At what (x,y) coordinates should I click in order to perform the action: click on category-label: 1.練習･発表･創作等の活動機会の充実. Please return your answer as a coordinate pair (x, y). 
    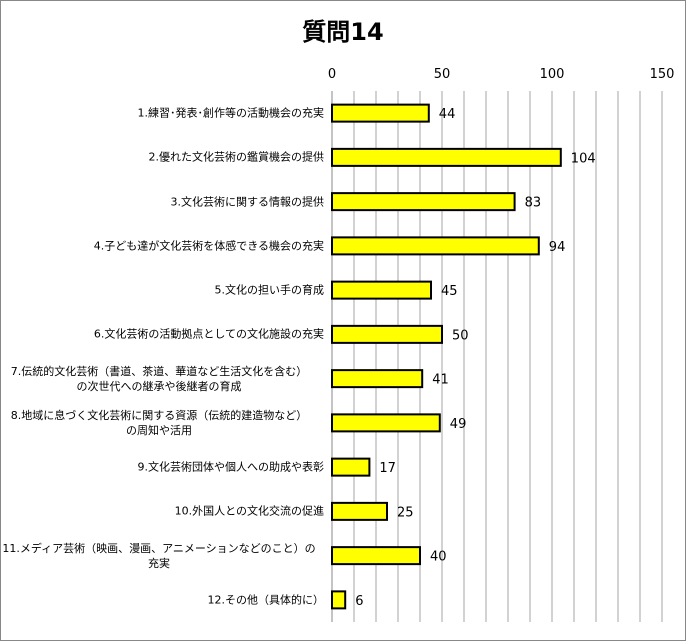
    Looking at the image, I should click on (231, 113).